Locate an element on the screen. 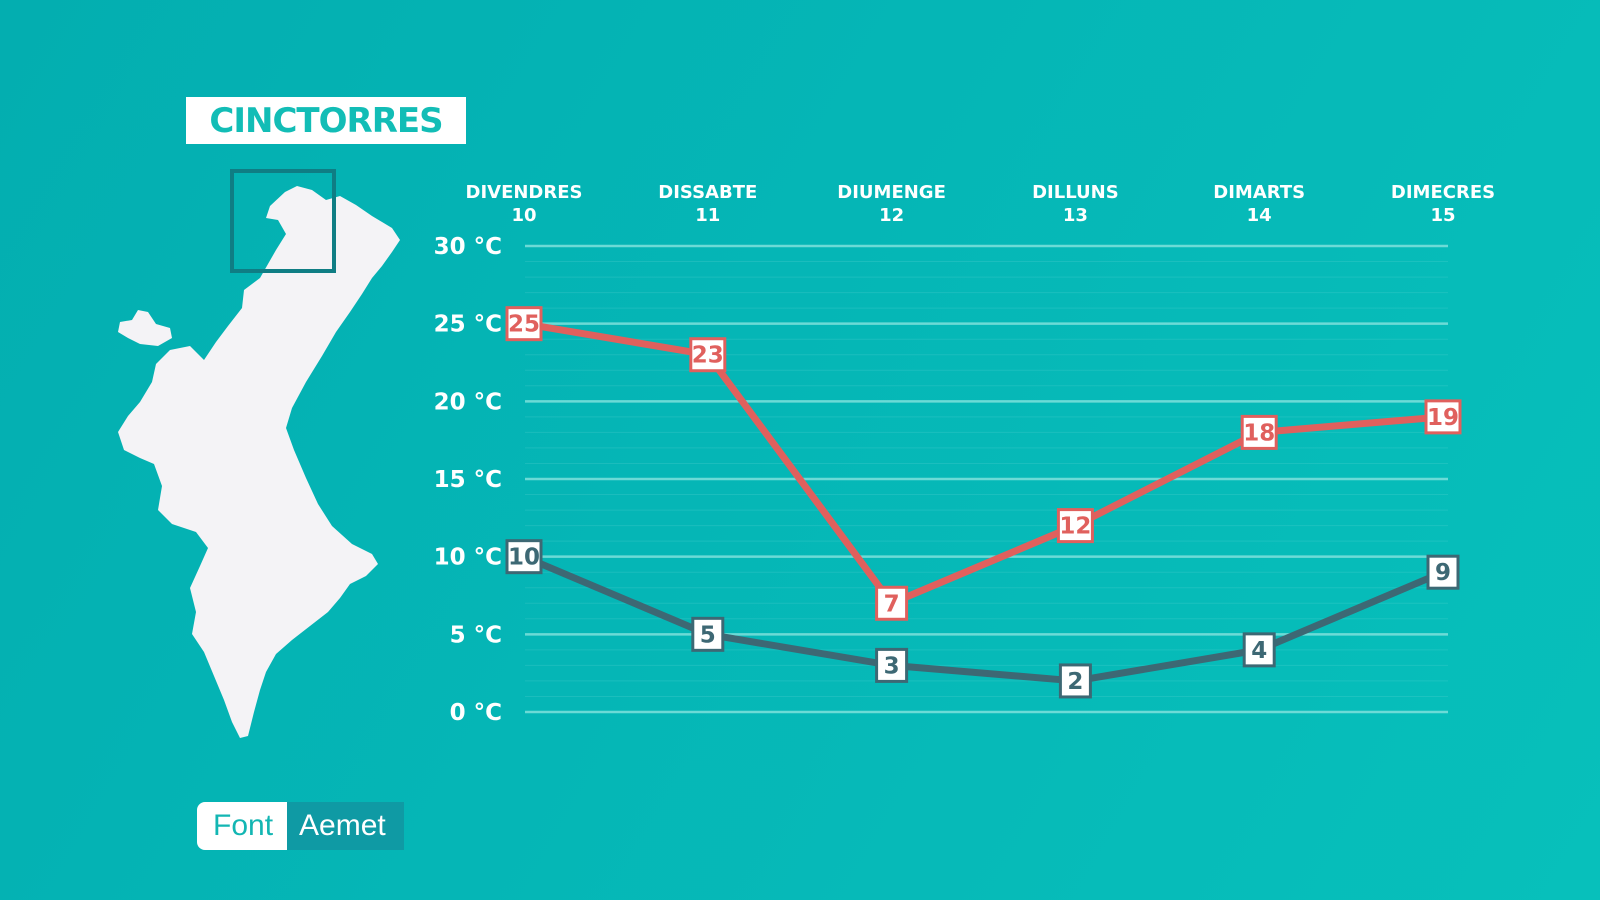 The width and height of the screenshot is (1600, 900). max-value-label: 25 is located at coordinates (524, 325).